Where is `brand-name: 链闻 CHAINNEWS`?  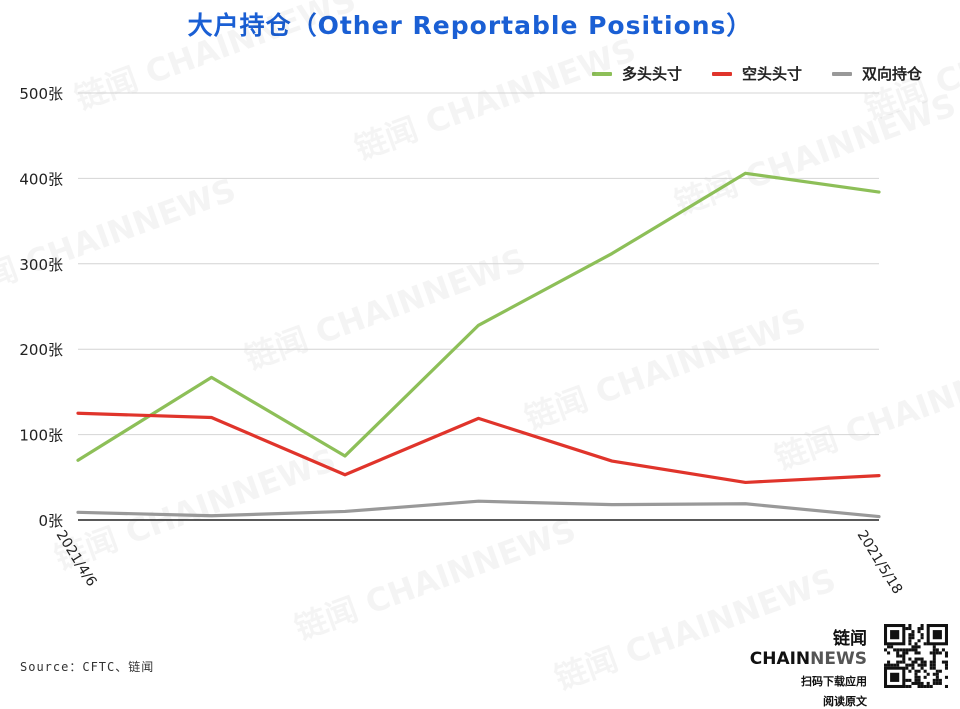
brand-name: 链闻 CHAINNEWS is located at coordinates (794, 646).